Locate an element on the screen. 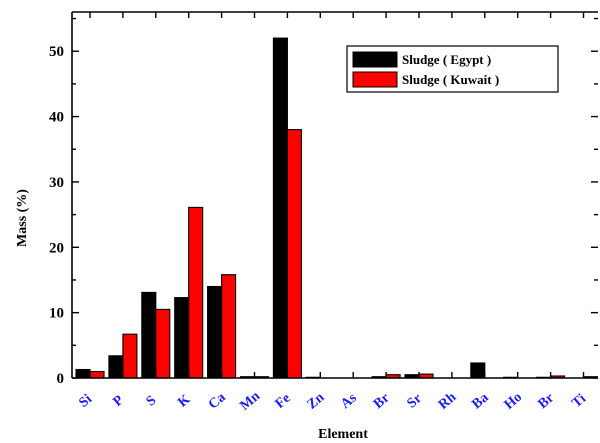 The image size is (600, 443). y-axis-title: Mass (%) is located at coordinates (22, 218).